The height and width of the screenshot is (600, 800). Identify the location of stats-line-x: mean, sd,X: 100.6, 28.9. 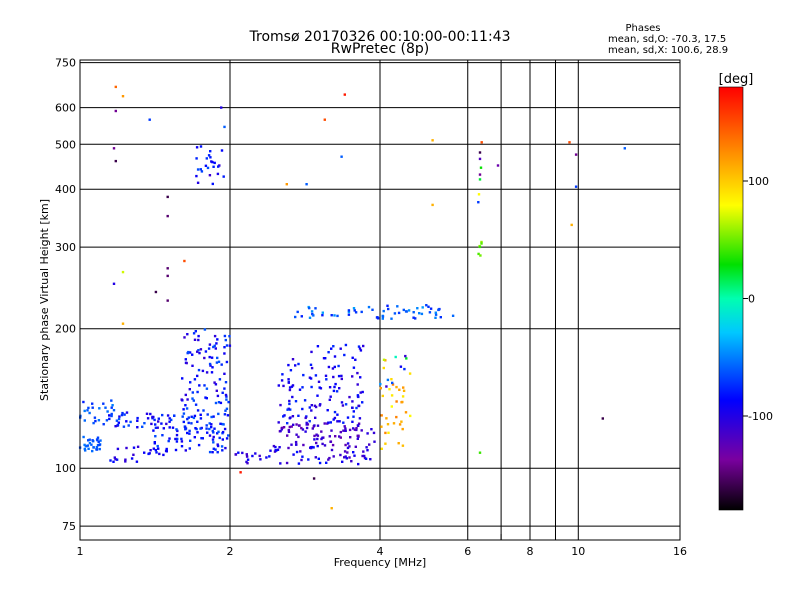
(668, 50).